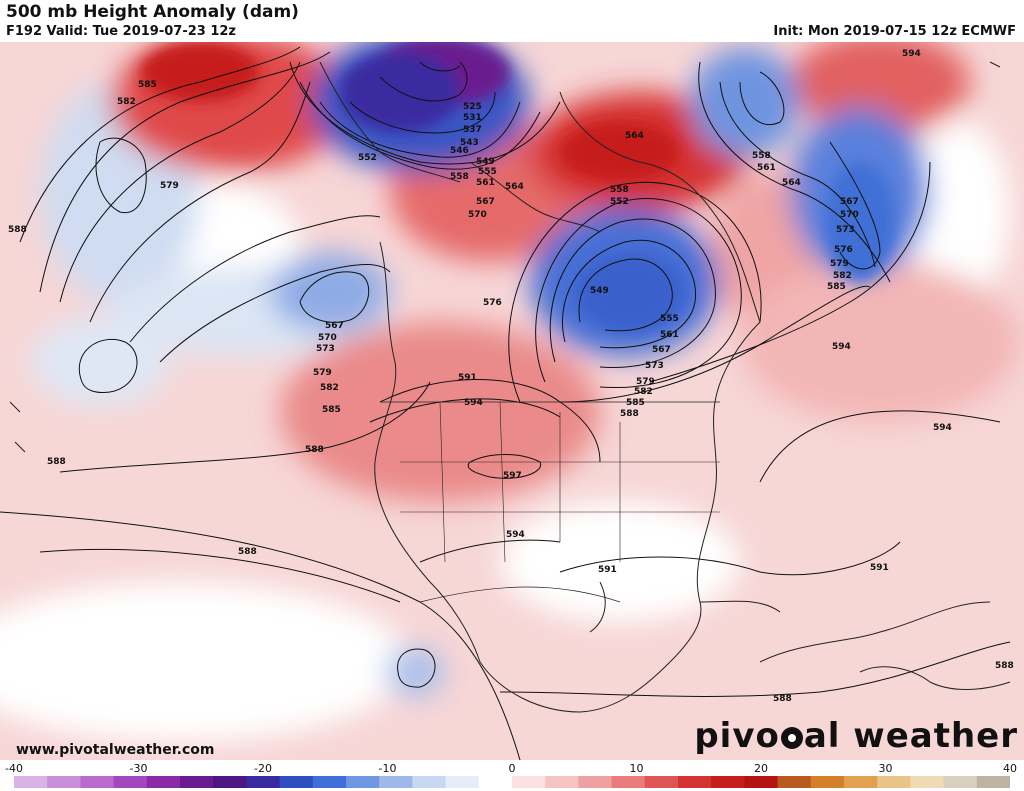 Image resolution: width=1024 pixels, height=791 pixels. Describe the element at coordinates (14, 768) in the screenshot. I see `colorbar-tick-label: -40` at that location.